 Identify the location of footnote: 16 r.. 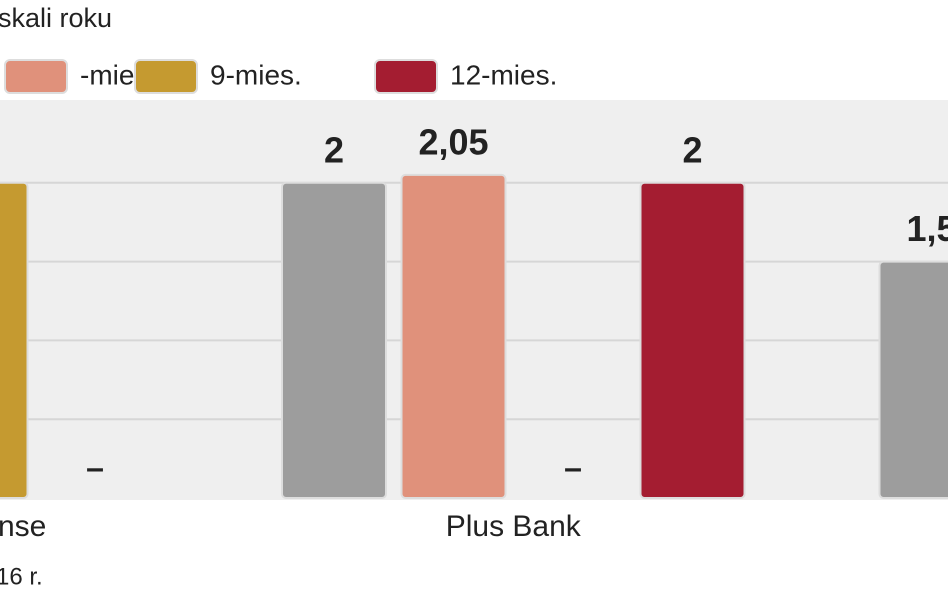
(21, 576).